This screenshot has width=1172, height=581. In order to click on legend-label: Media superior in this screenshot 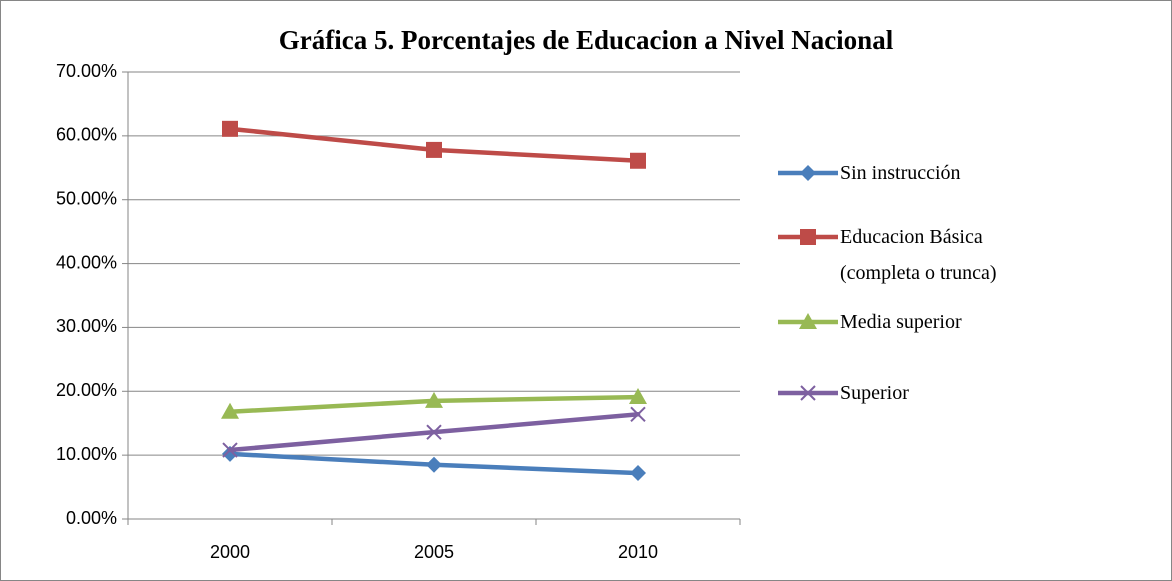, I will do `click(901, 322)`.